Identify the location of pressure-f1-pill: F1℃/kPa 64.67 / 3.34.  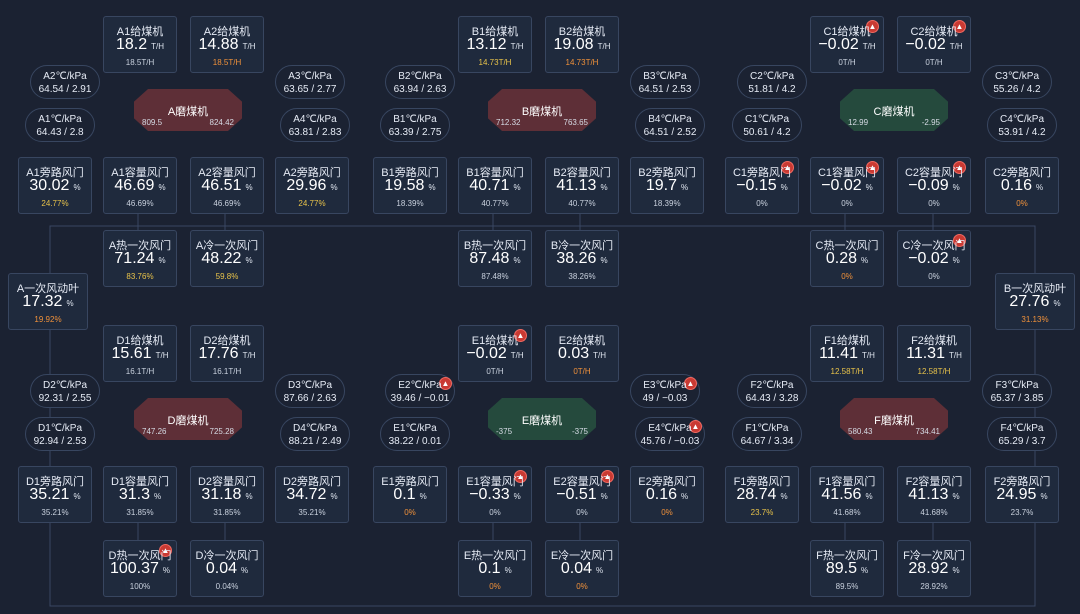
(767, 434).